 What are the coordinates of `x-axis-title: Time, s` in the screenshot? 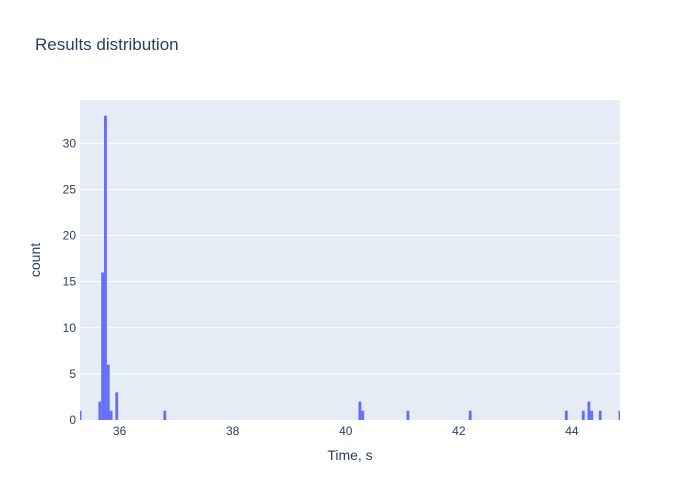 It's located at (349, 455).